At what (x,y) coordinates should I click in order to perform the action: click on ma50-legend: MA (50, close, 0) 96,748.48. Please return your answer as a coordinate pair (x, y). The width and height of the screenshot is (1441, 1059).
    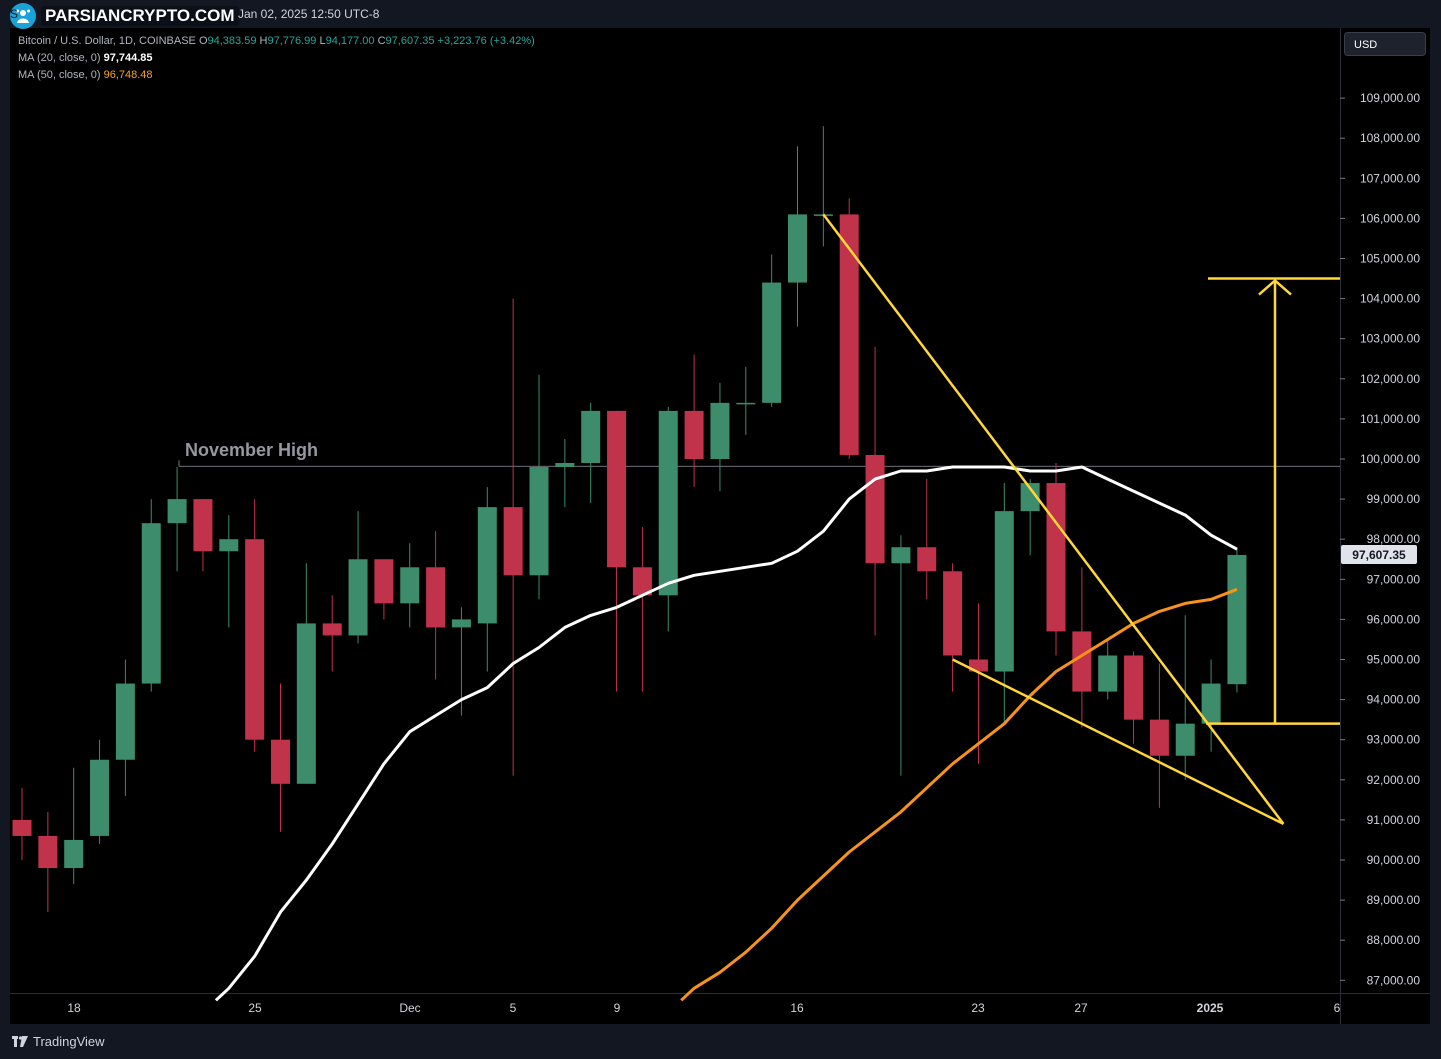
    Looking at the image, I should click on (85, 75).